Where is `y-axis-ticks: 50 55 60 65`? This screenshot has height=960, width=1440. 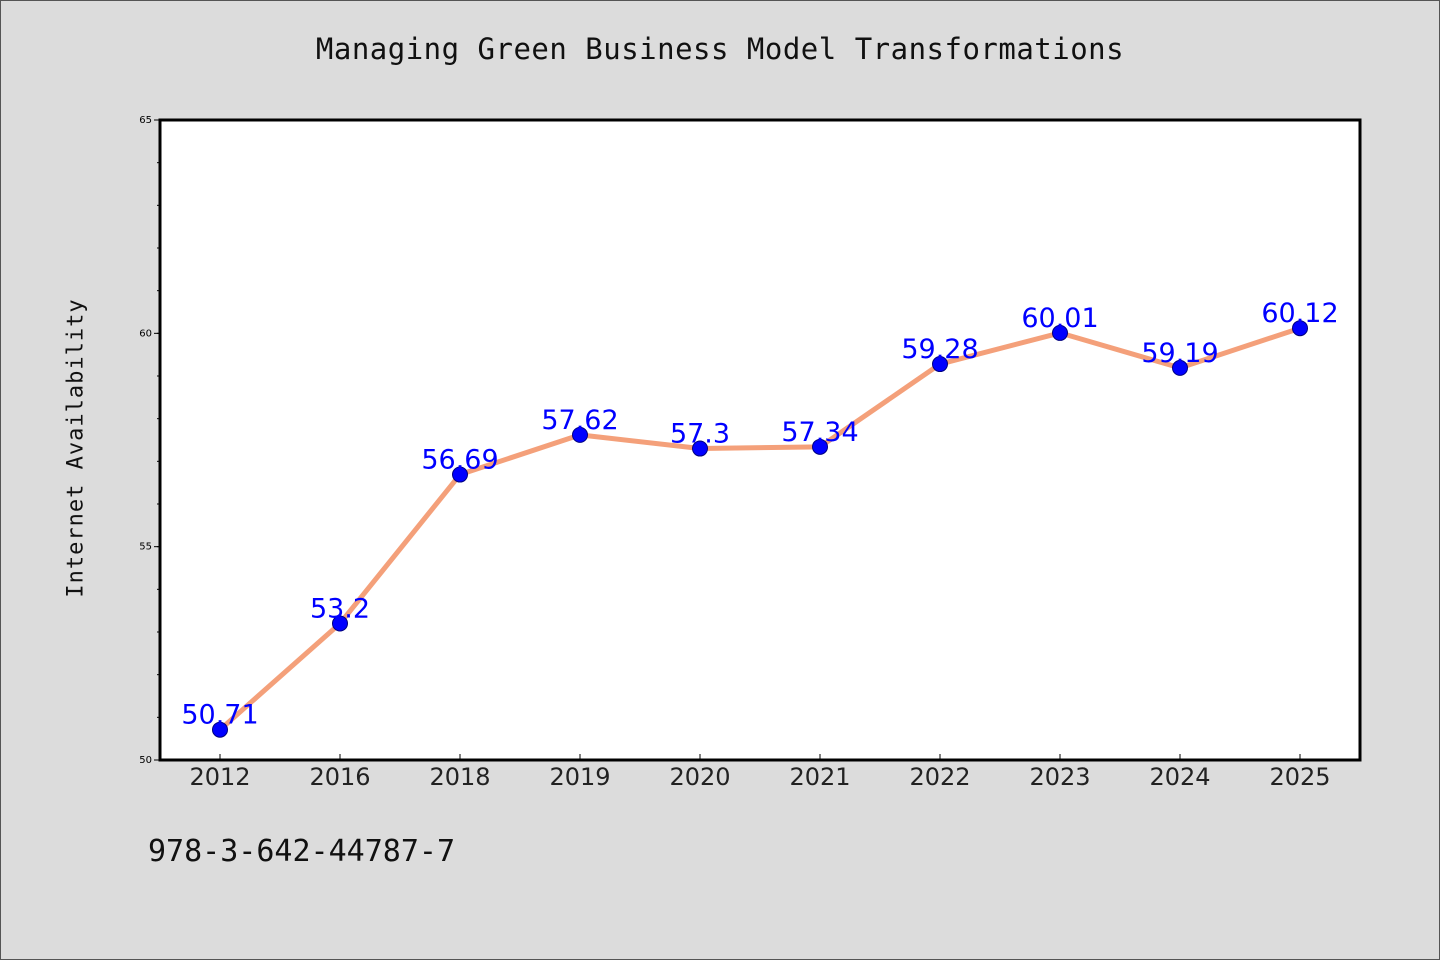 y-axis-ticks: 50 55 60 65 is located at coordinates (149, 440).